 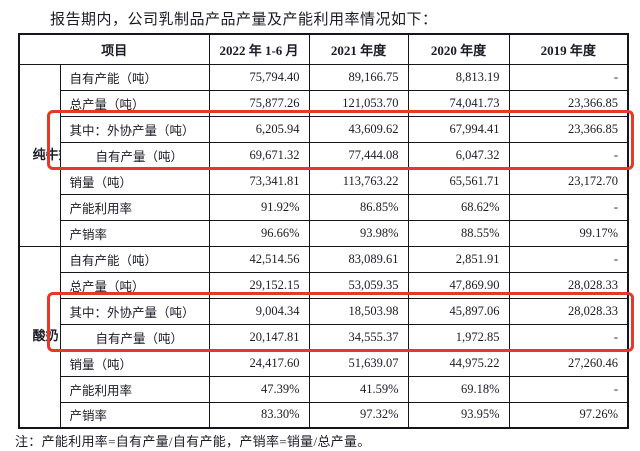 I want to click on header-period-cell: 2022 年 1-6 月, so click(x=259, y=49).